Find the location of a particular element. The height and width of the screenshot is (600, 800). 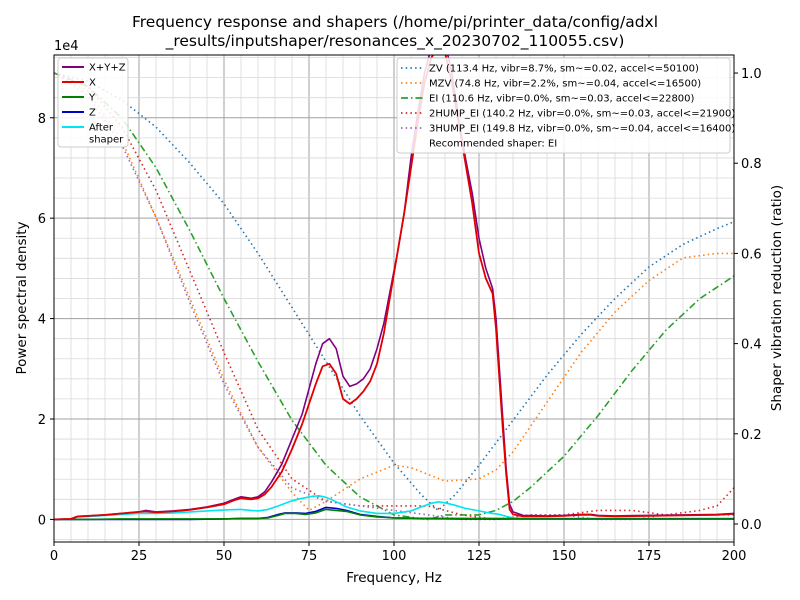

x-tick-label: 150 is located at coordinates (564, 556).